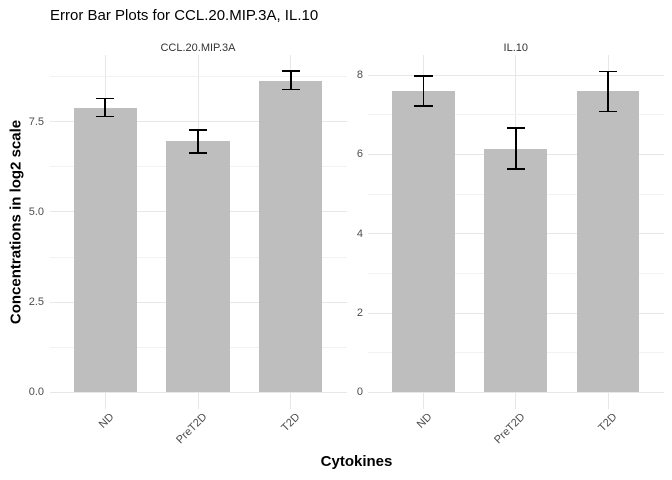 The image size is (672, 480). I want to click on y-tick-label: 2, so click(359, 313).